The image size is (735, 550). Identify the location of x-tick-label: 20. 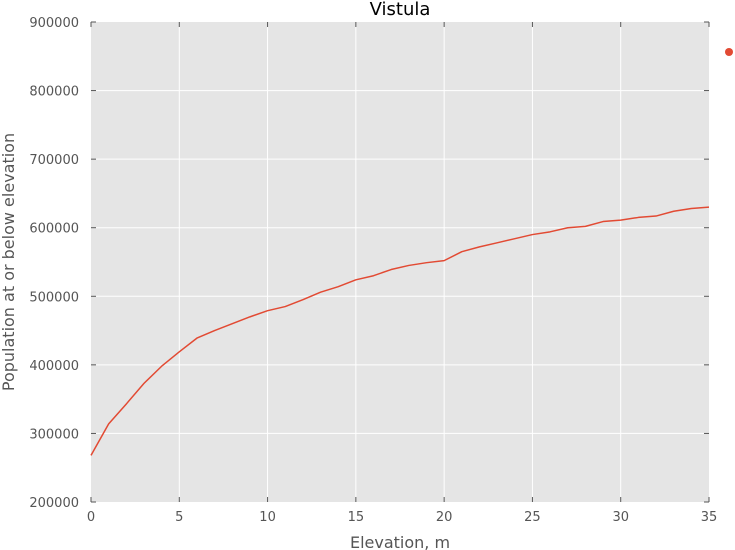
(444, 517).